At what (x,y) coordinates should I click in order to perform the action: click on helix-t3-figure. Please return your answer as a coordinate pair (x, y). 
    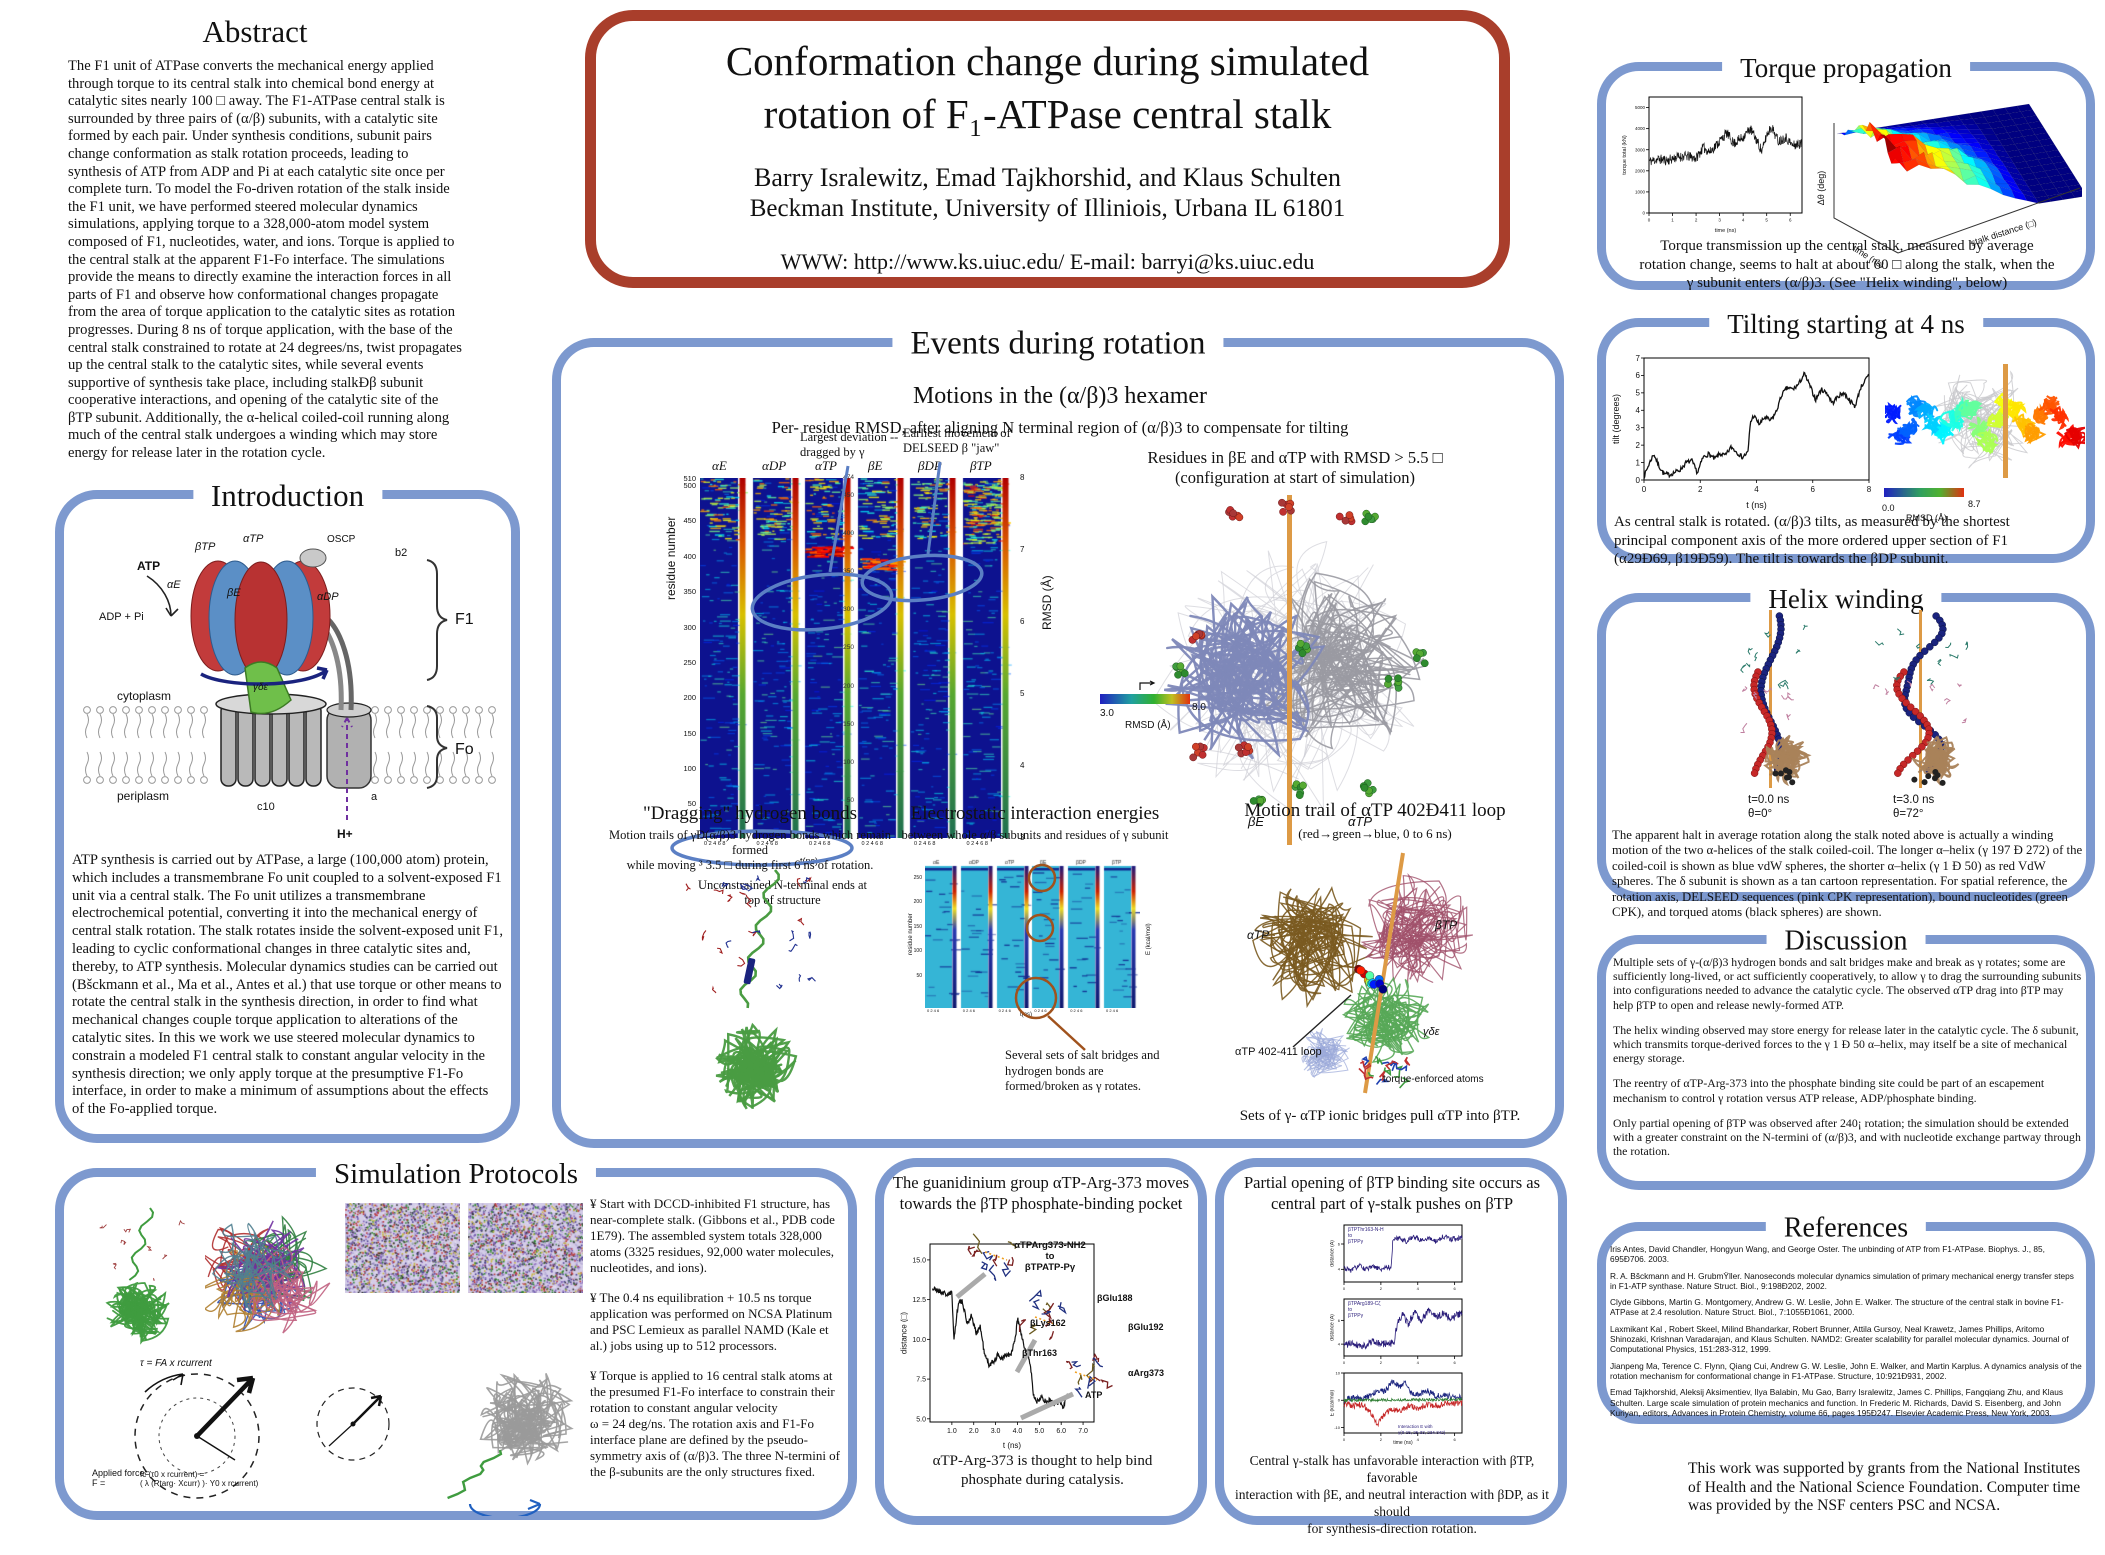
    Looking at the image, I should click on (1920, 699).